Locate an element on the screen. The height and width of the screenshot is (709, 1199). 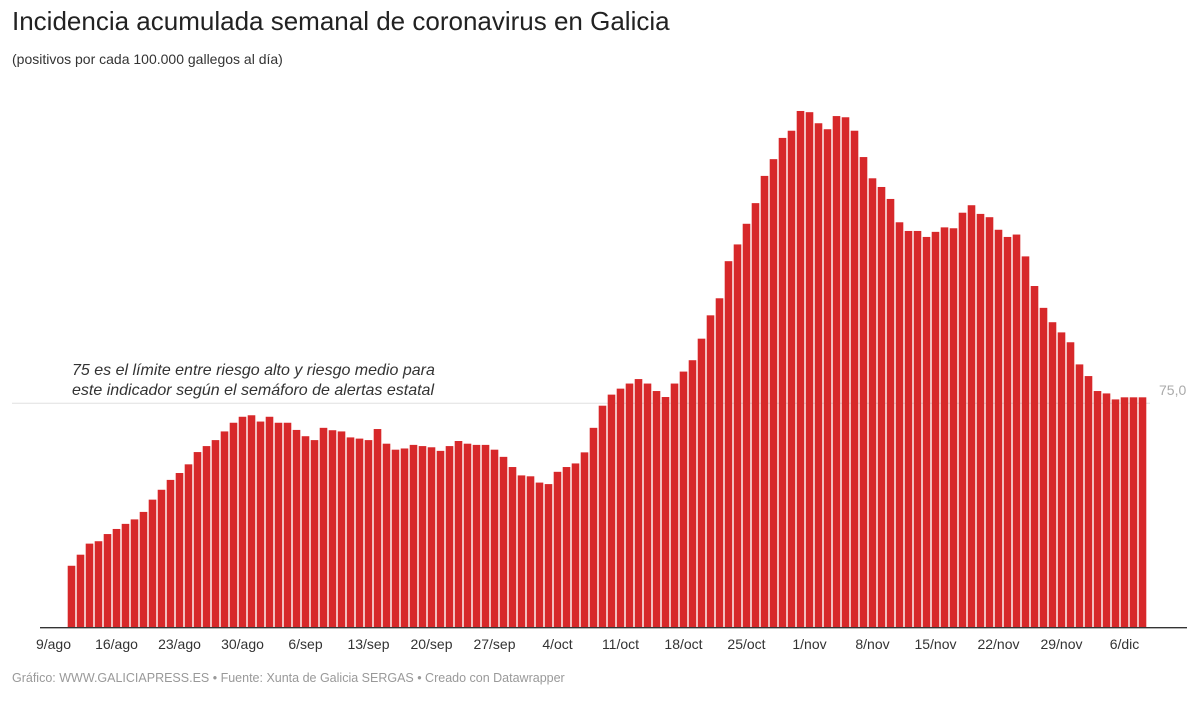
bar-13/ago is located at coordinates (89, 585).